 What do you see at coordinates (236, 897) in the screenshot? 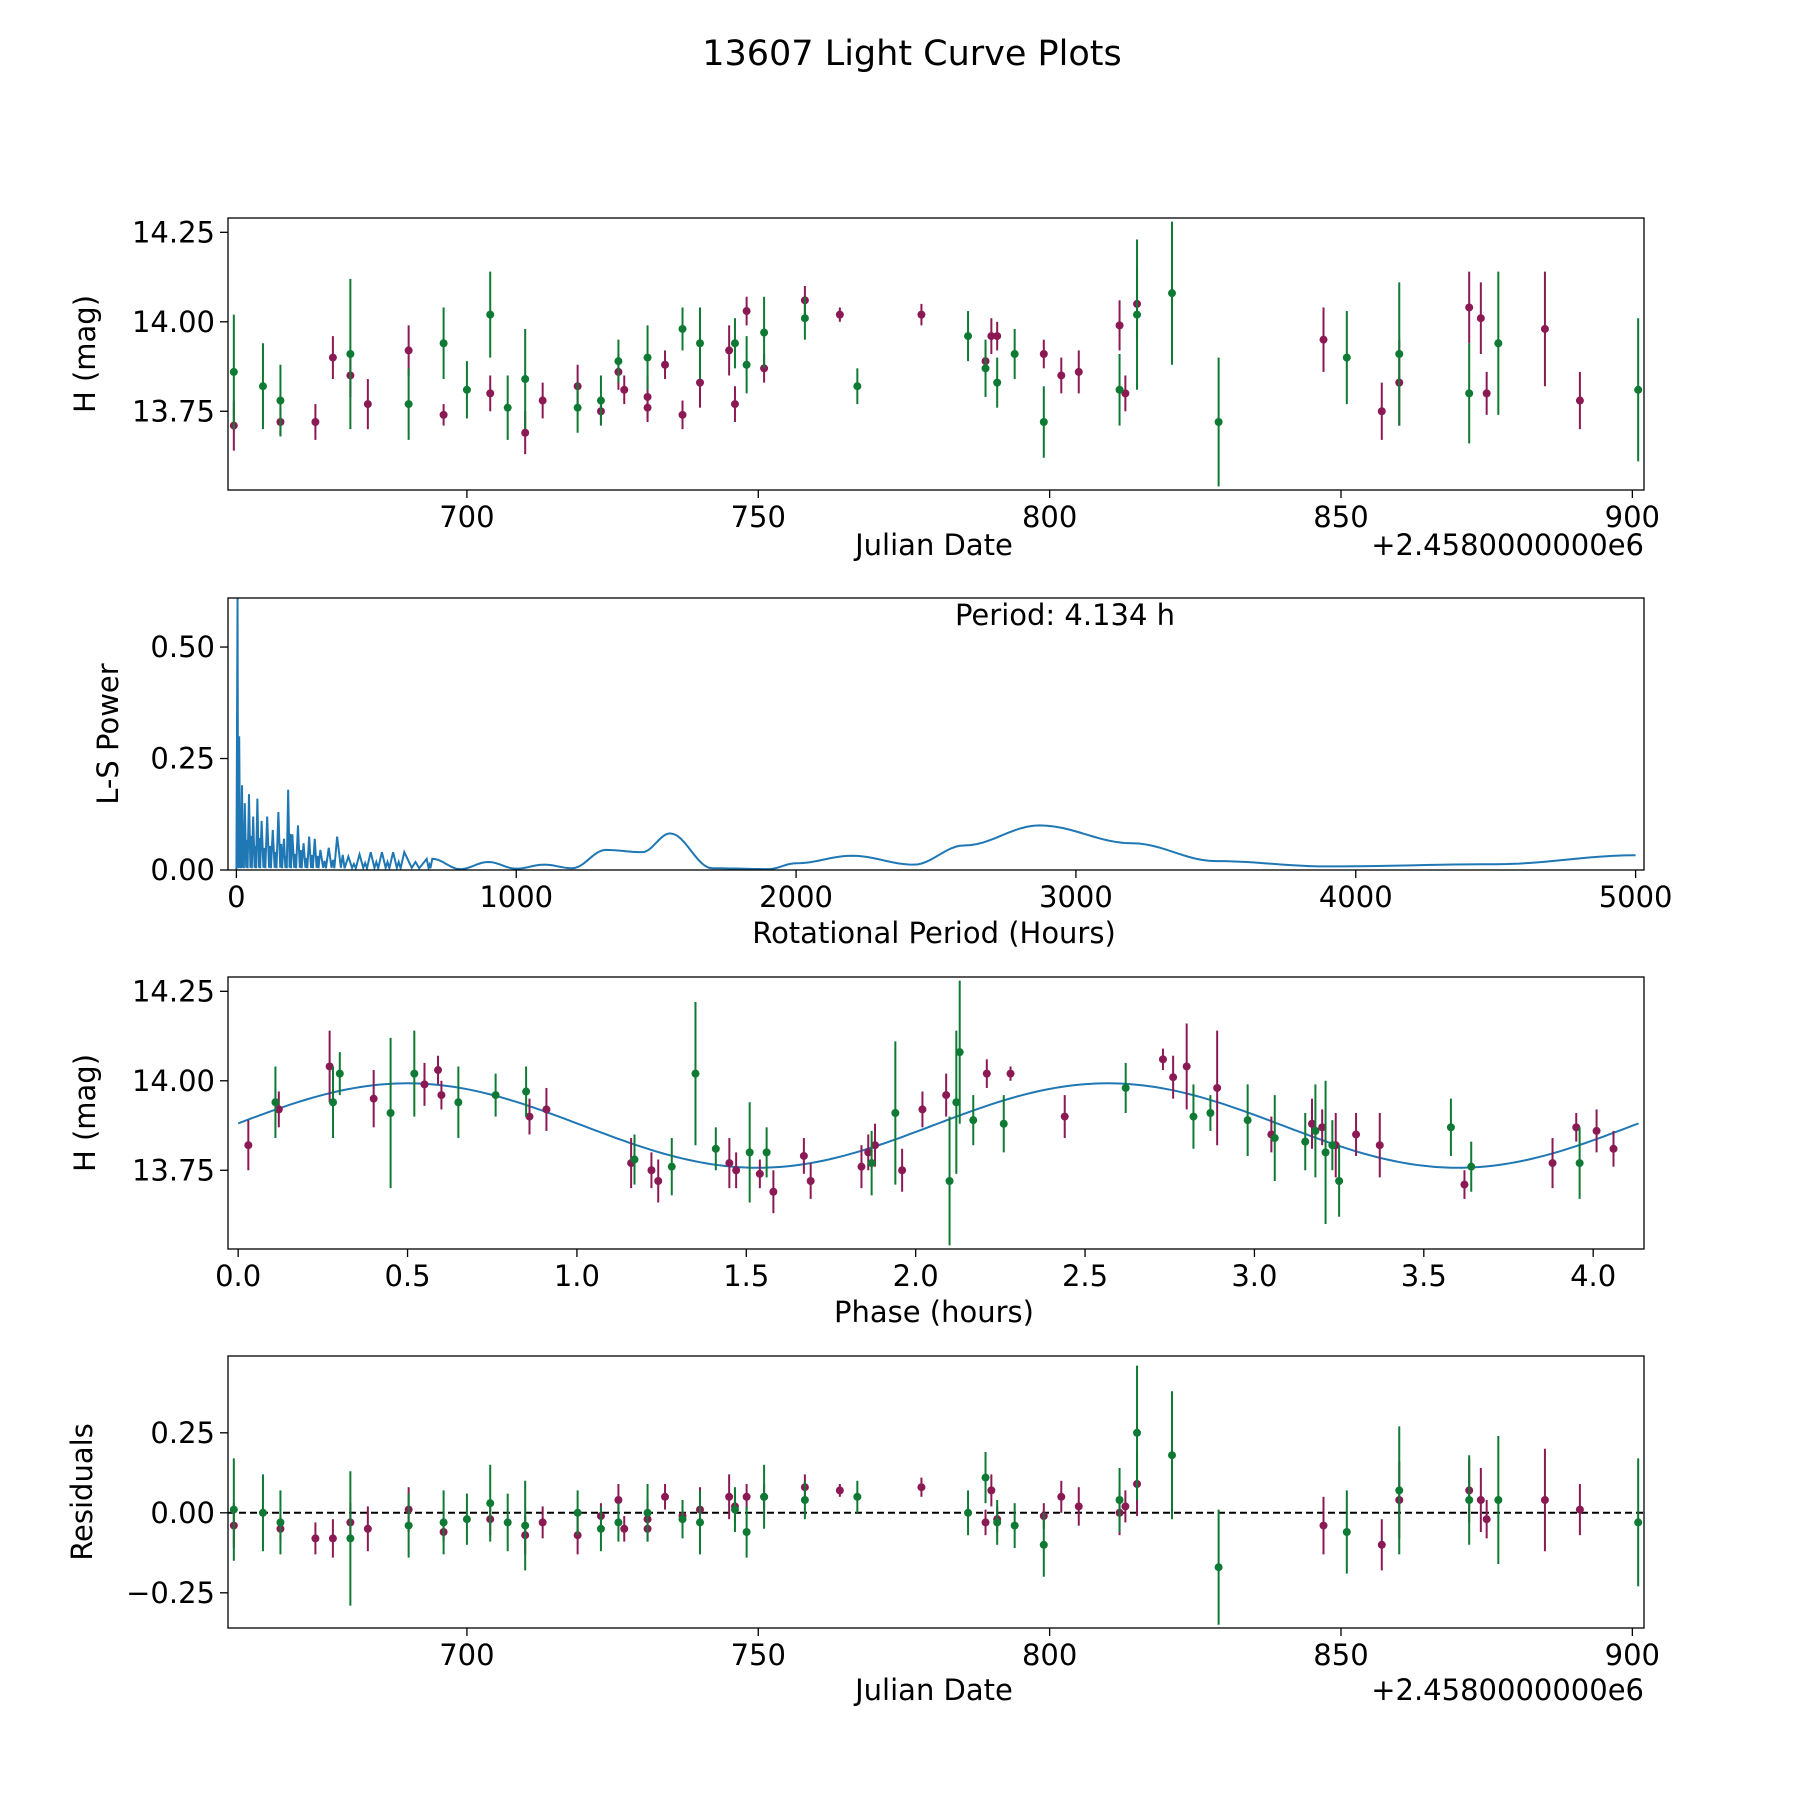
I see `x-tick-label: 0` at bounding box center [236, 897].